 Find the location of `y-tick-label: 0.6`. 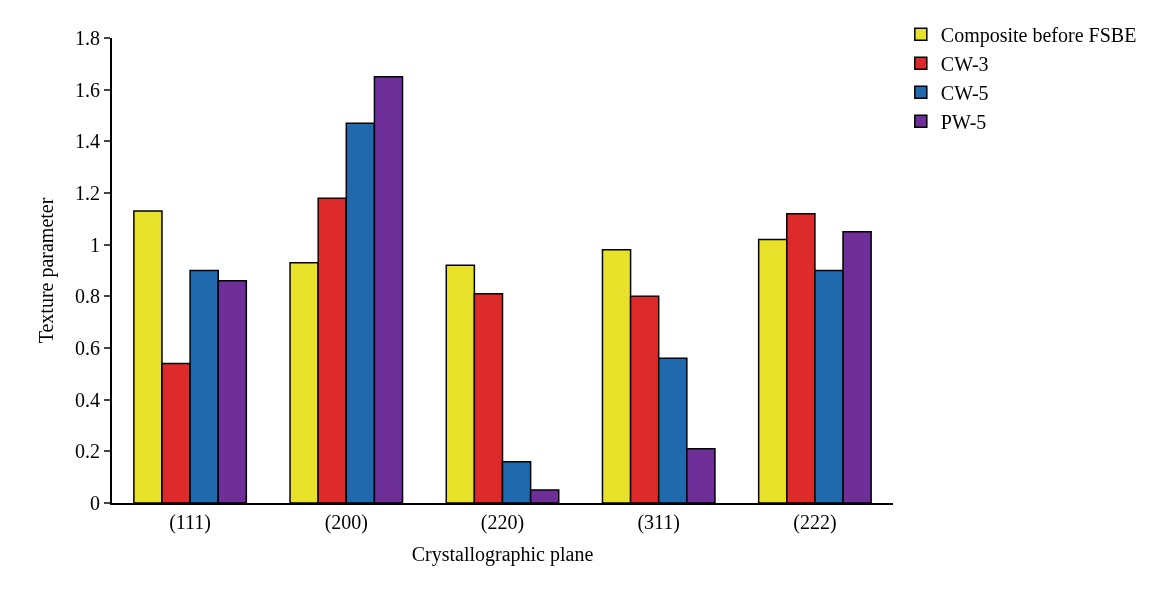

y-tick-label: 0.6 is located at coordinates (87, 348).